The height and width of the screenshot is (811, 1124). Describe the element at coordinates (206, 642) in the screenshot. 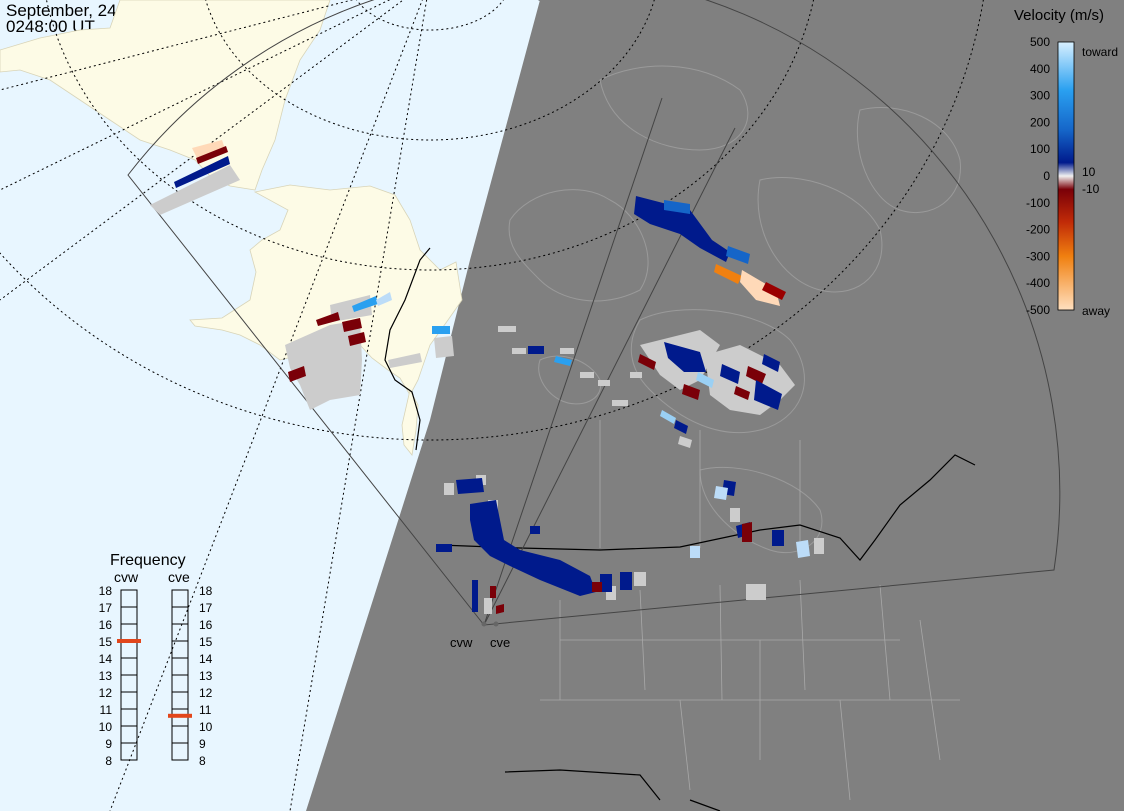

I see `frequency-tick-right: 15` at that location.